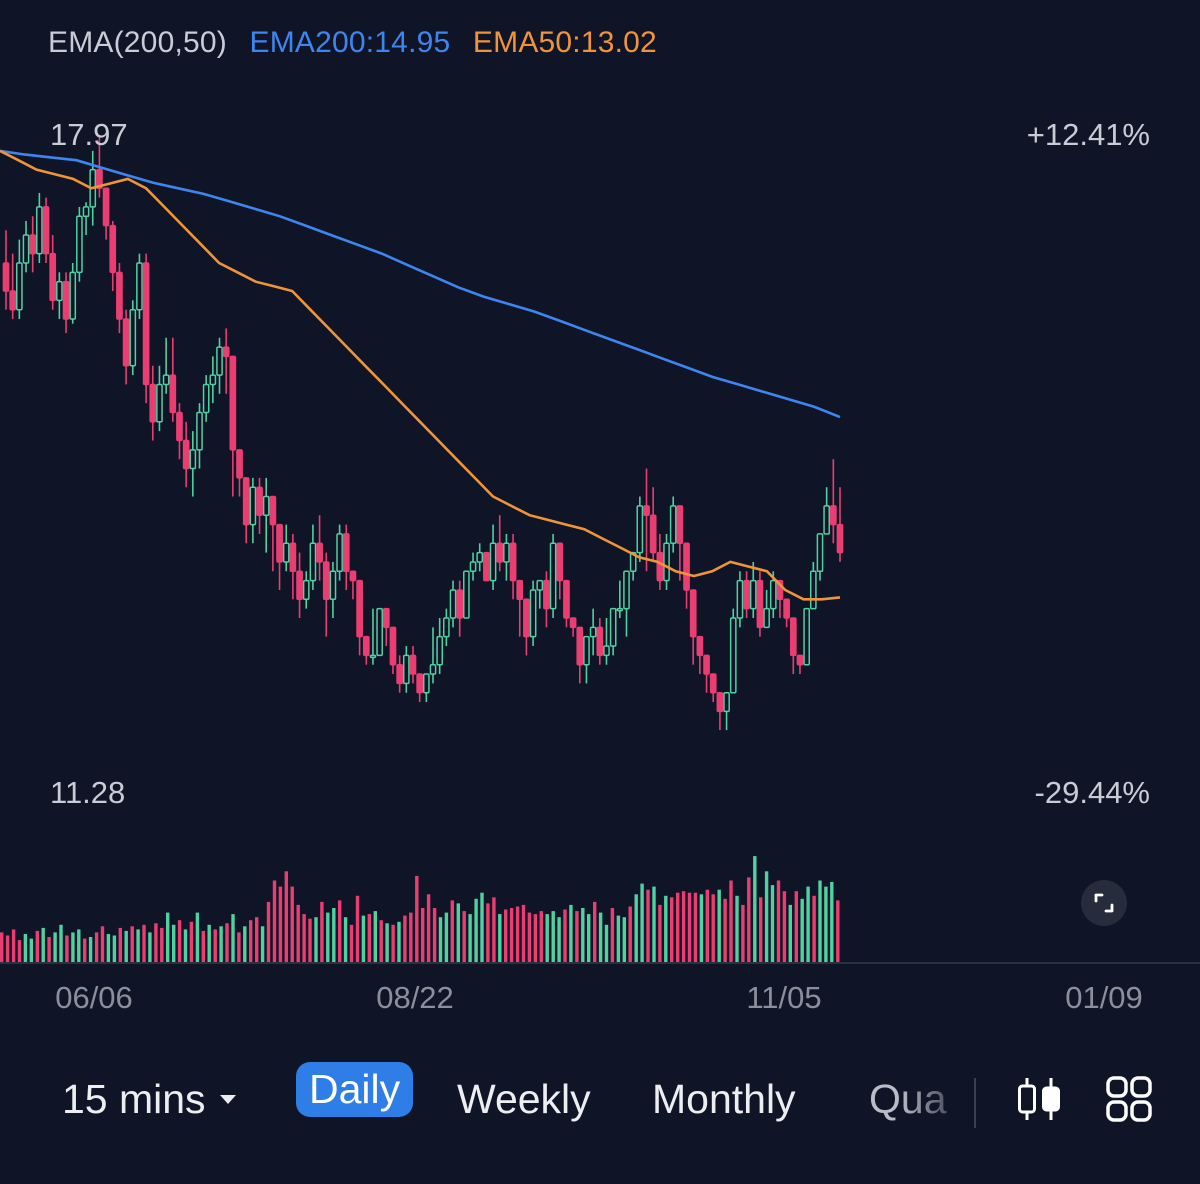 Image resolution: width=1200 pixels, height=1184 pixels. What do you see at coordinates (420, 910) in the screenshot?
I see `volume-bars` at bounding box center [420, 910].